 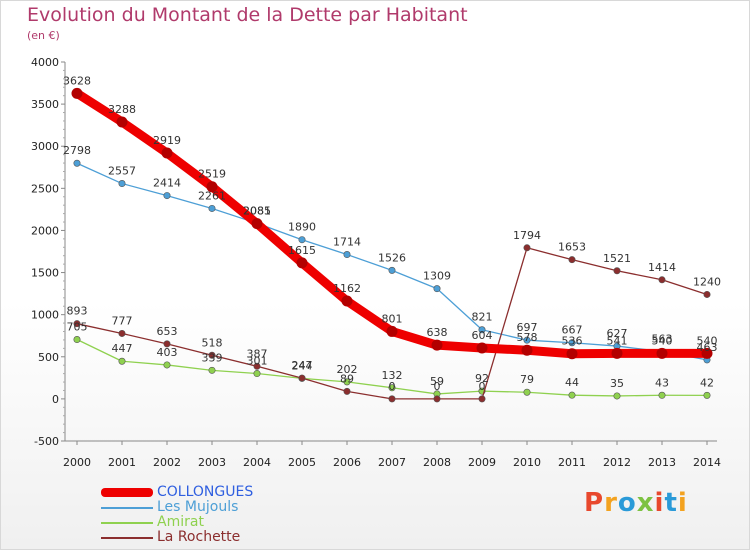 I want to click on x-tick-label: 2006, so click(x=347, y=462).